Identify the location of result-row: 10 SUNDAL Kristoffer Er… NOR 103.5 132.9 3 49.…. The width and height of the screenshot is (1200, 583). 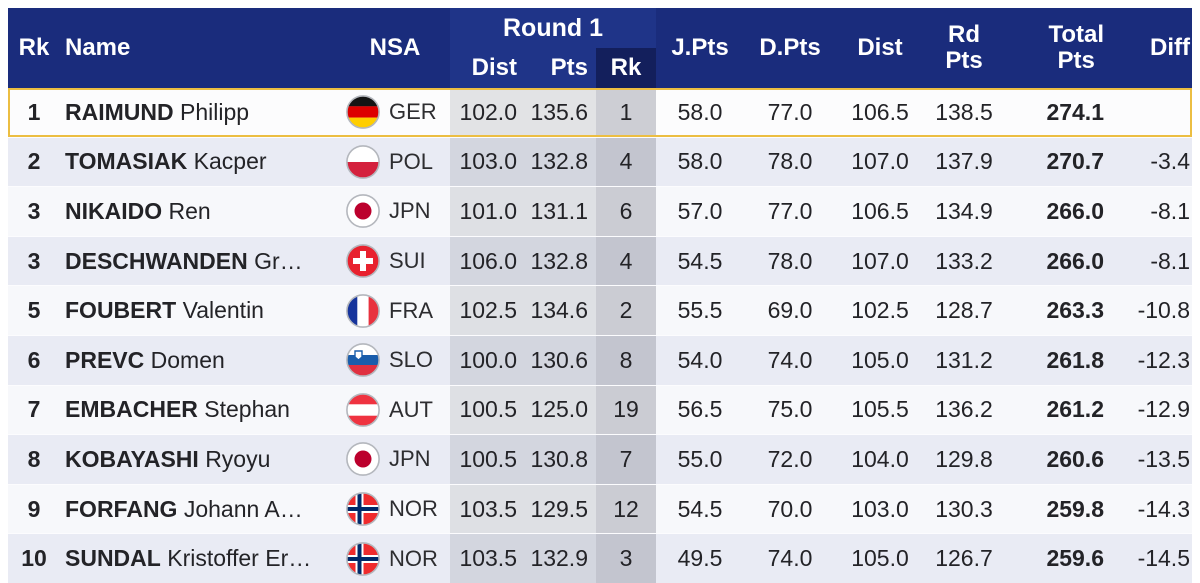
(600, 558).